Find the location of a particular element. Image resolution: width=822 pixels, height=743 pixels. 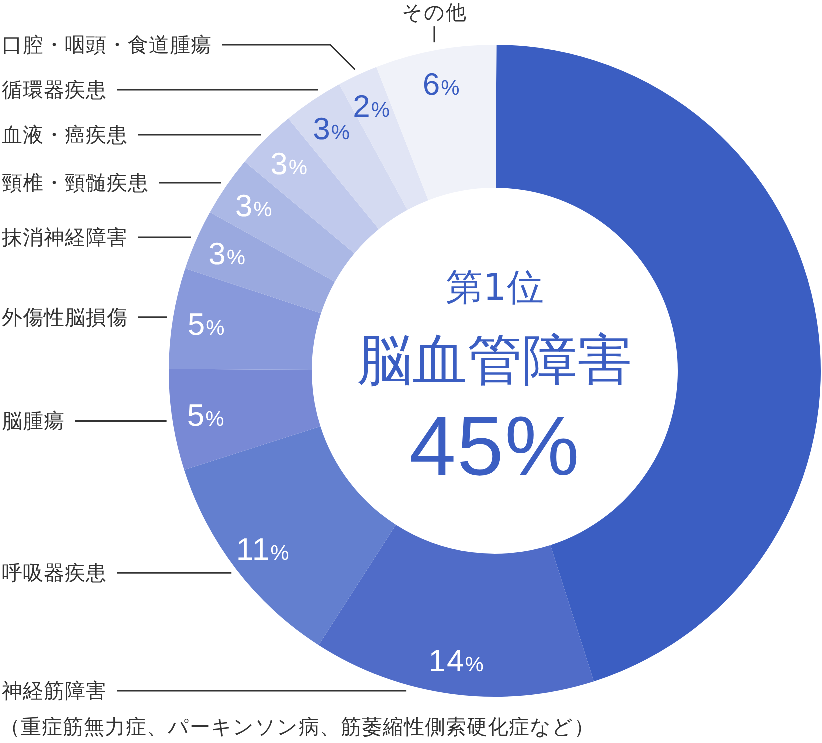

data-label: 2% is located at coordinates (372, 106).